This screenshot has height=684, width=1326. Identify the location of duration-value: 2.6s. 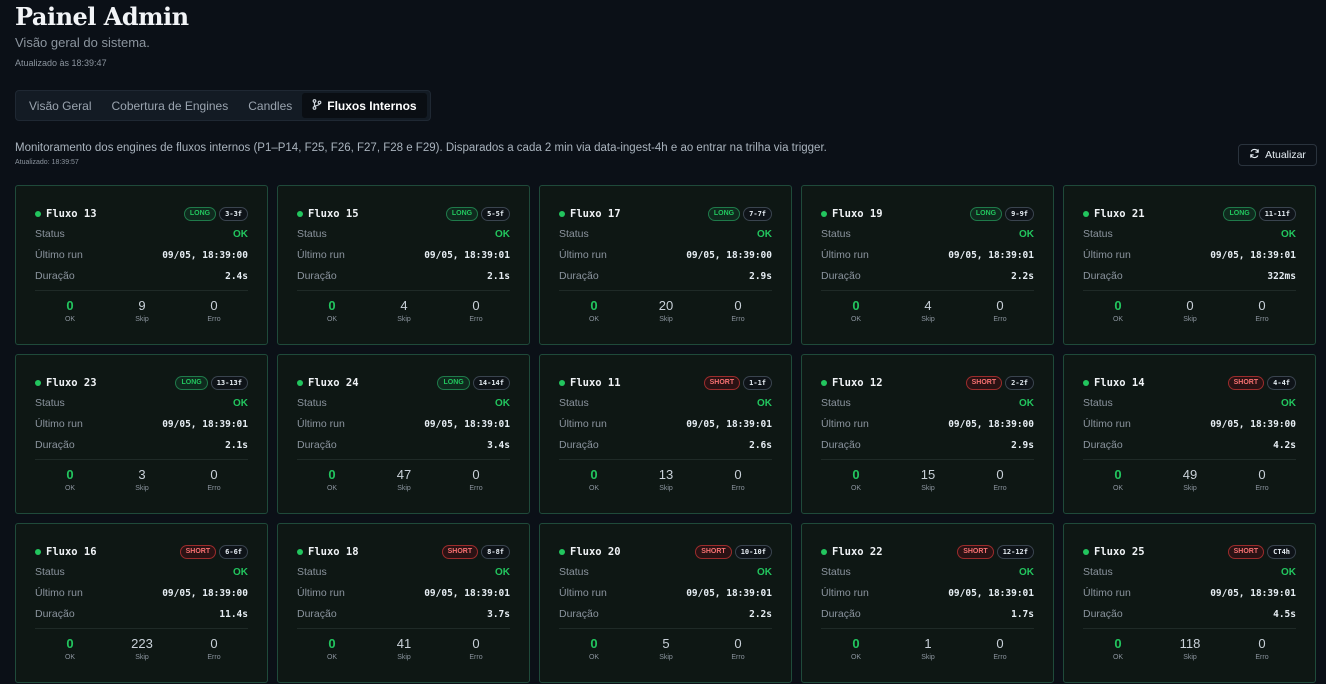
(760, 445).